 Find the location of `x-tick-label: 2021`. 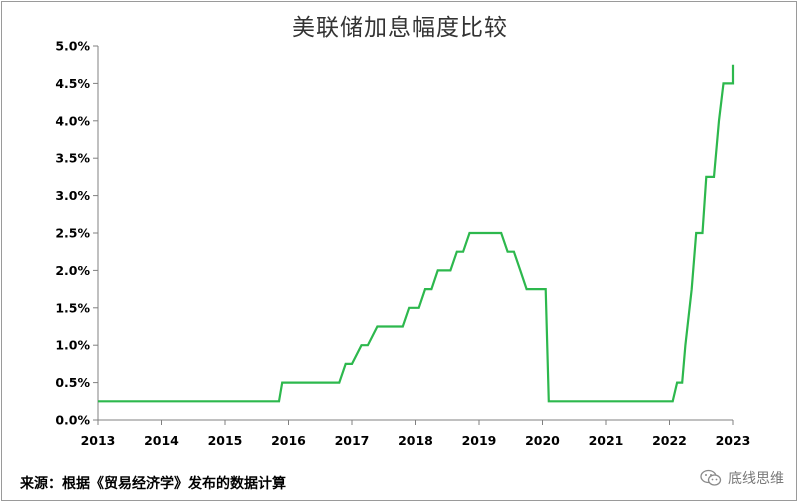

x-tick-label: 2021 is located at coordinates (606, 440).